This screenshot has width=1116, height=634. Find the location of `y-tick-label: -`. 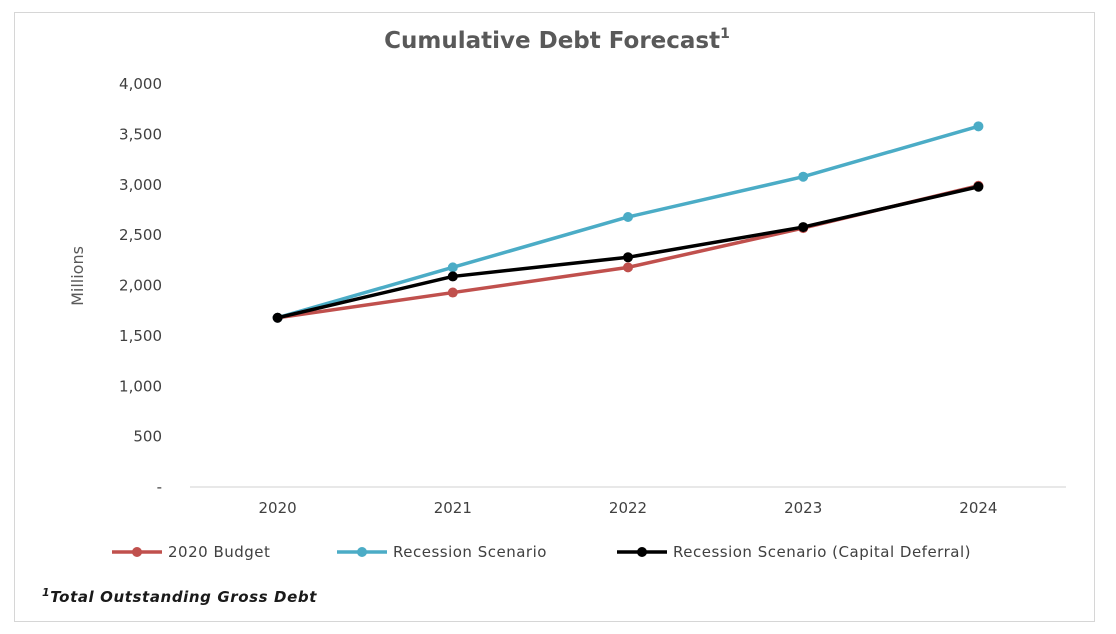

y-tick-label: - is located at coordinates (159, 487).